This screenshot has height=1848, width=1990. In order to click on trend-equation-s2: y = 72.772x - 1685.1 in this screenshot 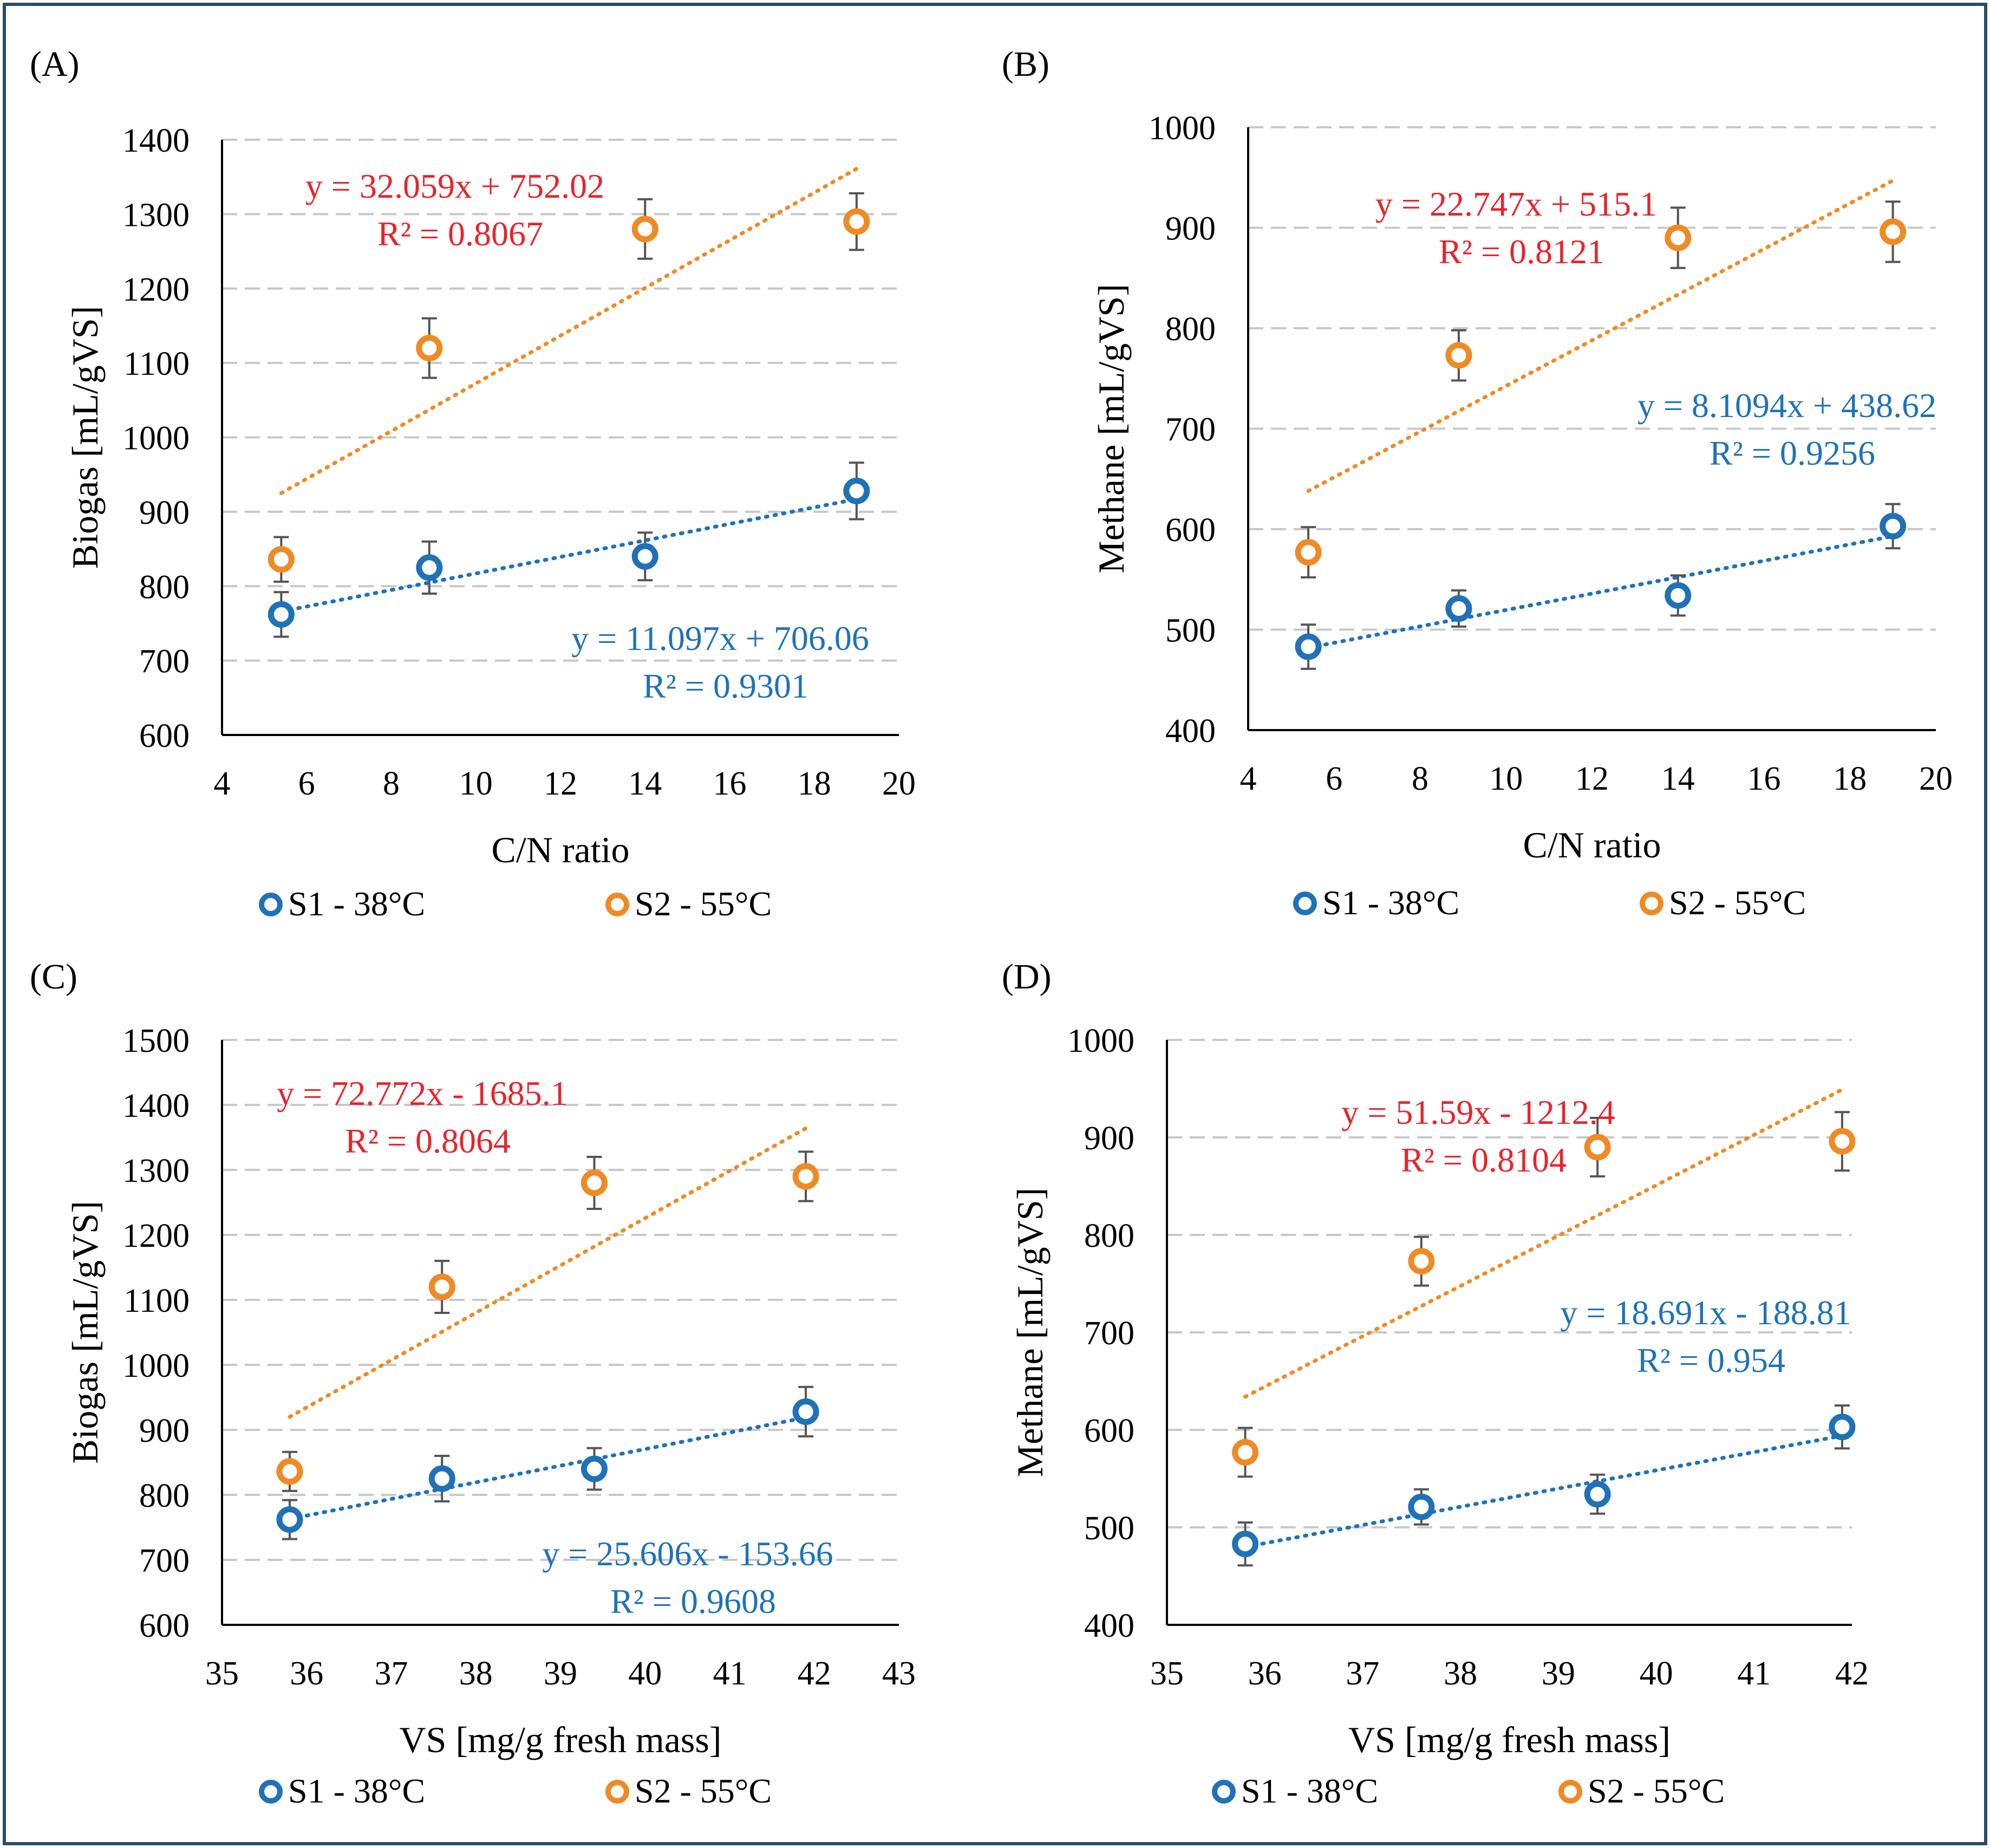, I will do `click(422, 1093)`.